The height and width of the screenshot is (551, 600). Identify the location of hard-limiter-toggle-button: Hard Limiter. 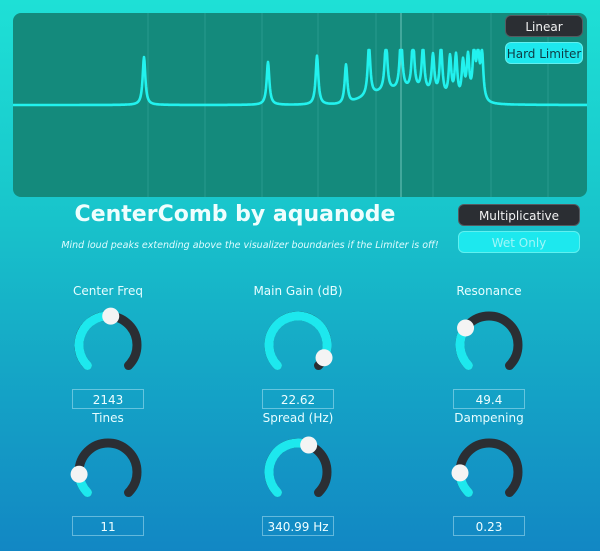
(544, 53).